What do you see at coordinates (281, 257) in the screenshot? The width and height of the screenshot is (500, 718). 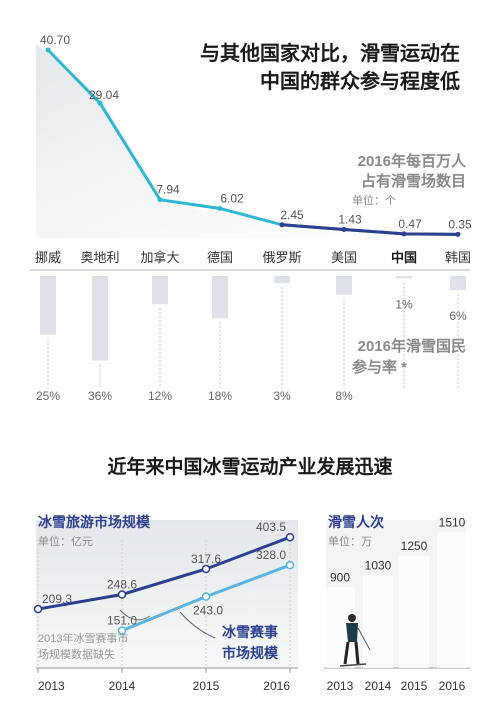 I see `category-label: 俄罗斯` at bounding box center [281, 257].